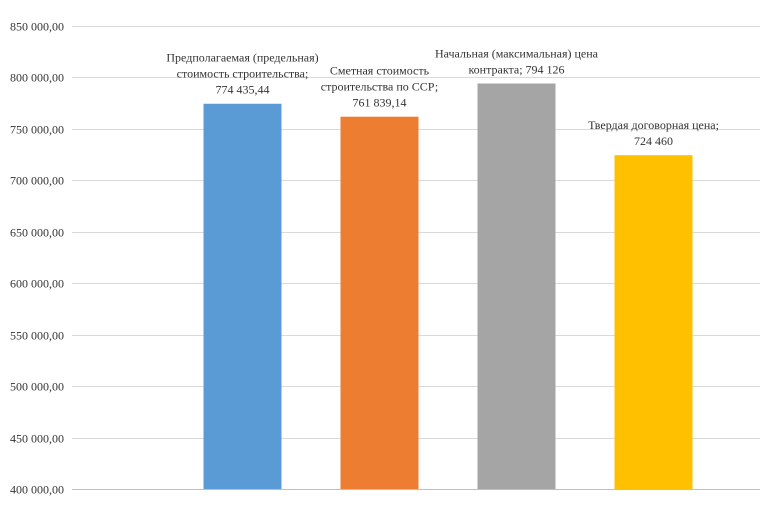 This screenshot has height=514, width=760. What do you see at coordinates (243, 90) in the screenshot?
I see `data-label: 774 435,44` at bounding box center [243, 90].